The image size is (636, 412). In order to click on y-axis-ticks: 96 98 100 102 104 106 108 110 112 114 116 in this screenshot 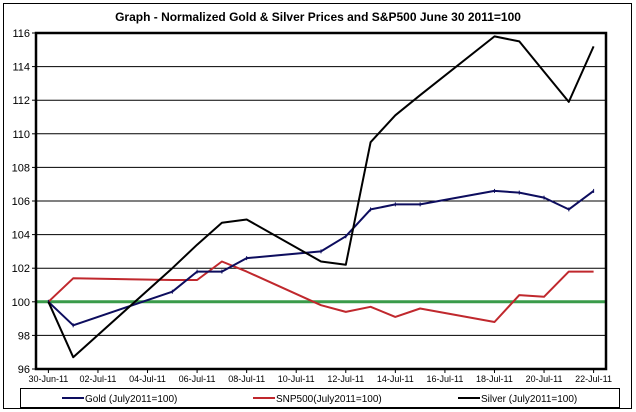, I will do `click(24, 202)`.